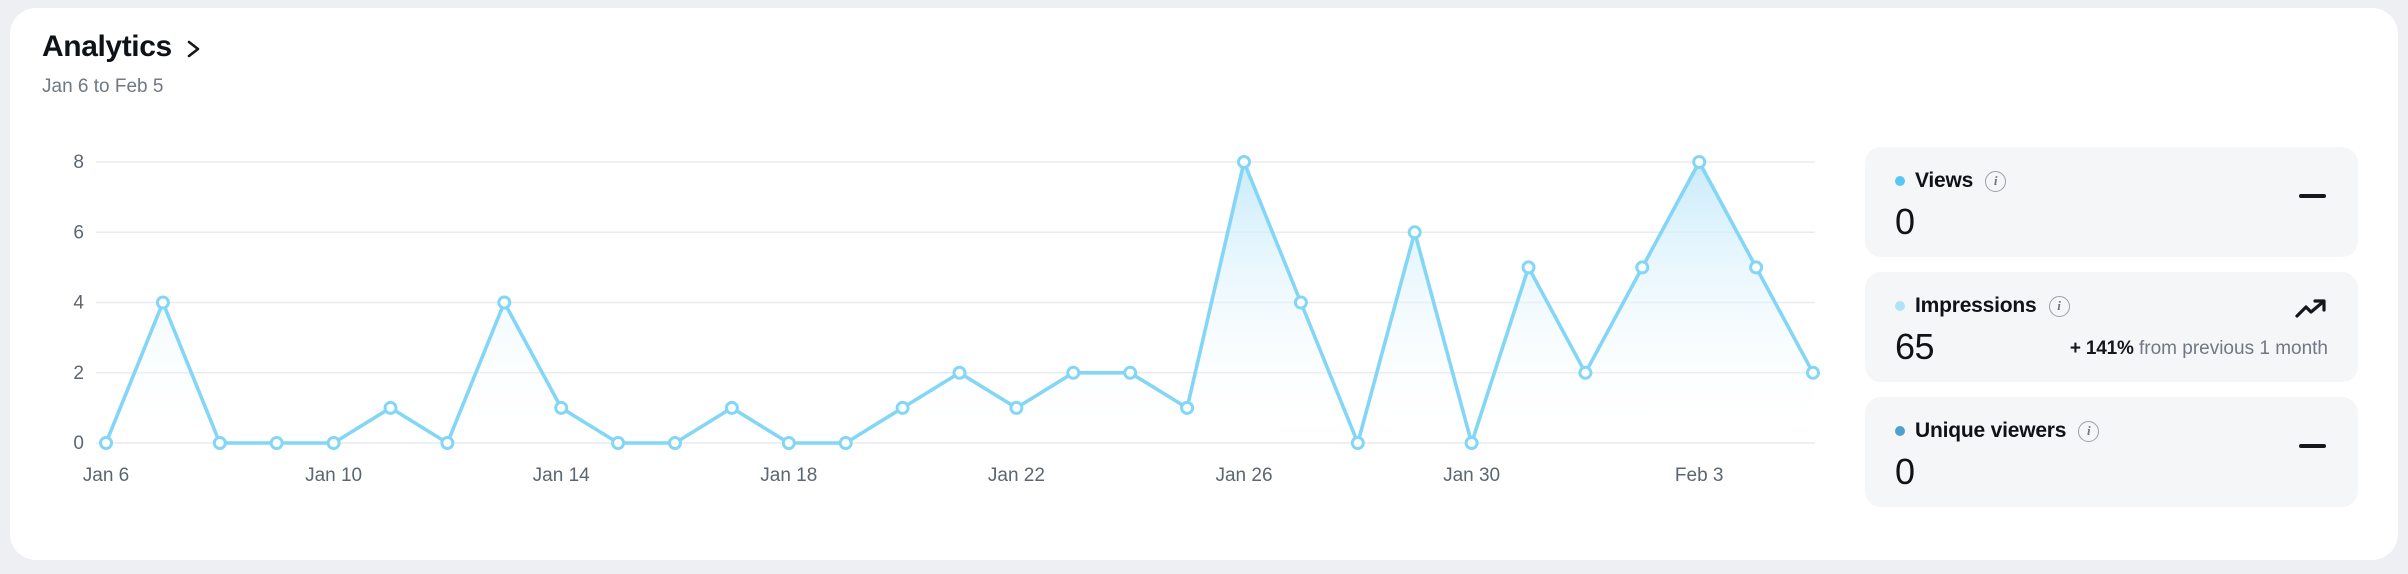  I want to click on trending-up-icon, so click(2310, 308).